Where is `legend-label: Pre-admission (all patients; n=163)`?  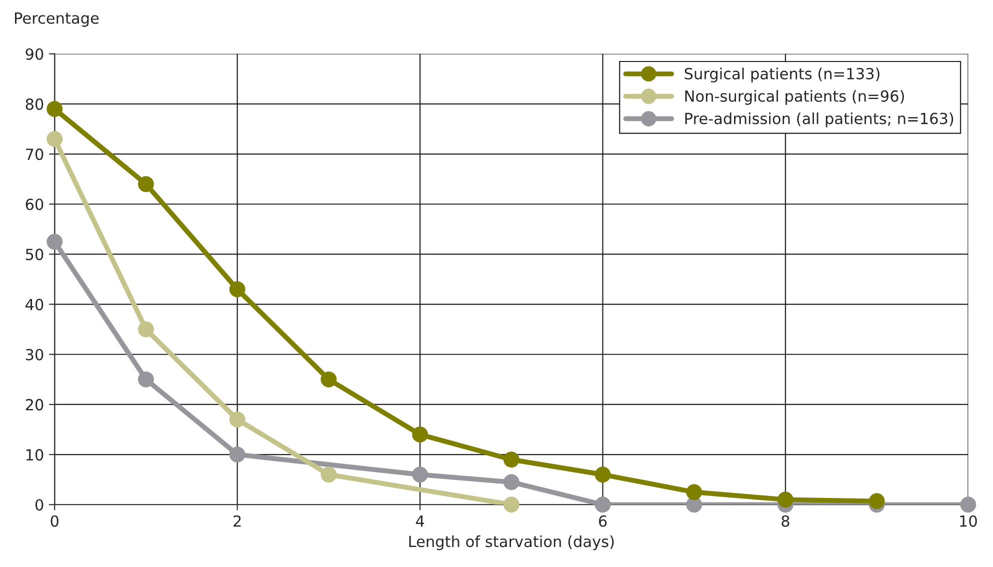 legend-label: Pre-admission (all patients; n=163) is located at coordinates (819, 120).